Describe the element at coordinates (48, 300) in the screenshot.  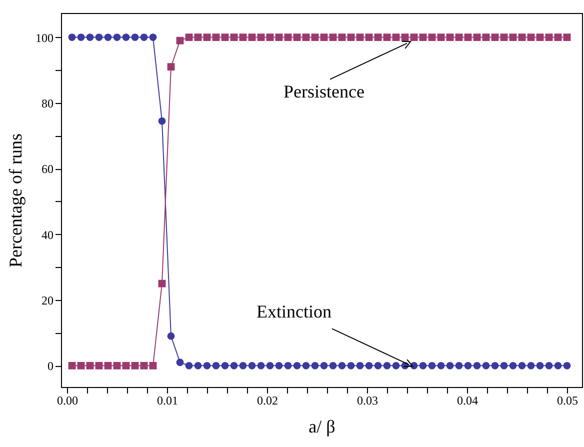
I see `y-tick-label: 20` at that location.